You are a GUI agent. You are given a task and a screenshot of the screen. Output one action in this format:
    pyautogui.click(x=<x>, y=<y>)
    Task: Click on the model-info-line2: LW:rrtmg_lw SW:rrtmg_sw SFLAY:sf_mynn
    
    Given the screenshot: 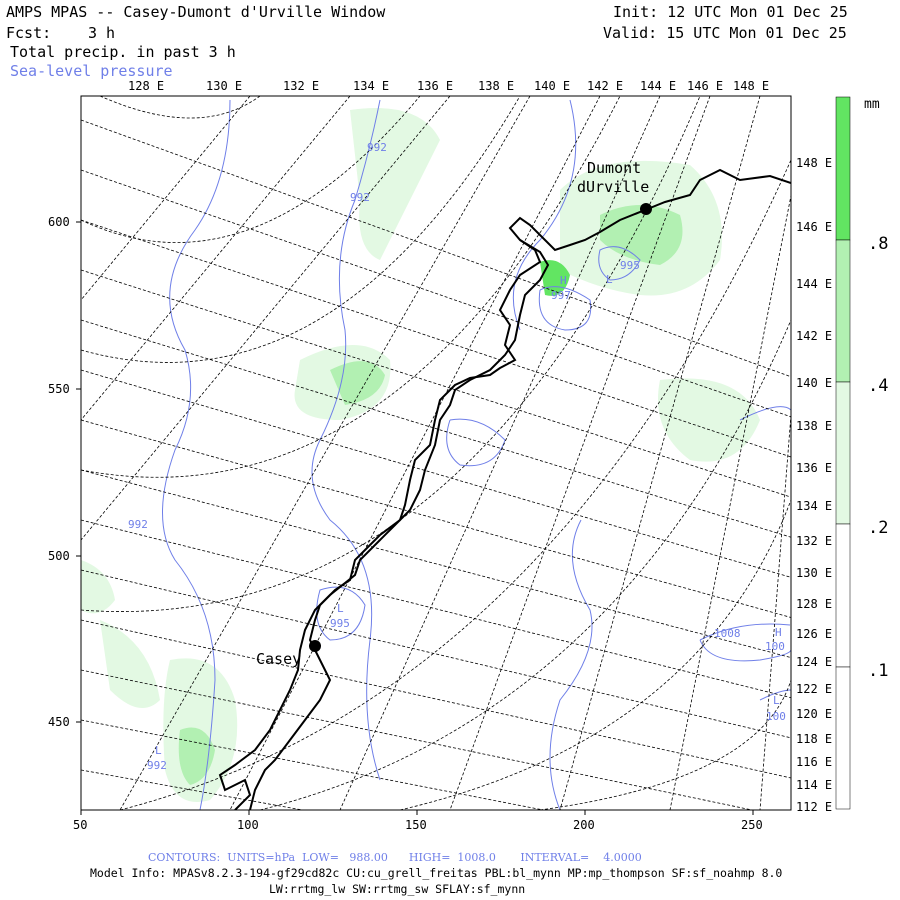 What is the action you would take?
    pyautogui.click(x=397, y=889)
    